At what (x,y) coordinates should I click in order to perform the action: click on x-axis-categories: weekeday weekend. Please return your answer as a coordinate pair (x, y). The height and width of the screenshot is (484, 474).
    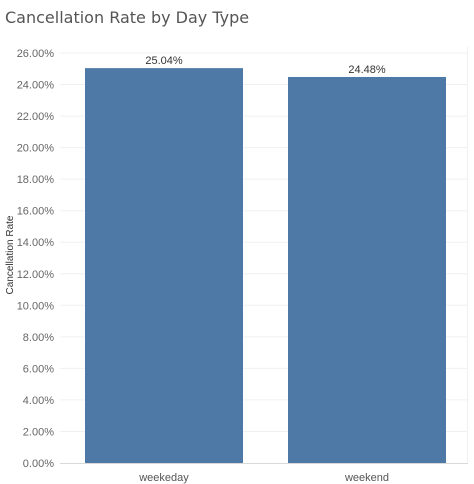
    Looking at the image, I should click on (263, 478).